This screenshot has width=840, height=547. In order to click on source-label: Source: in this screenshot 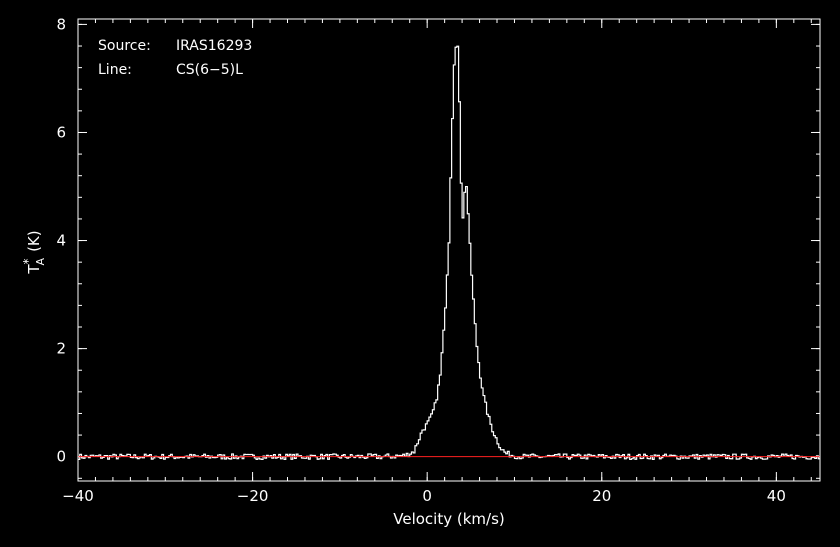, I will do `click(124, 46)`.